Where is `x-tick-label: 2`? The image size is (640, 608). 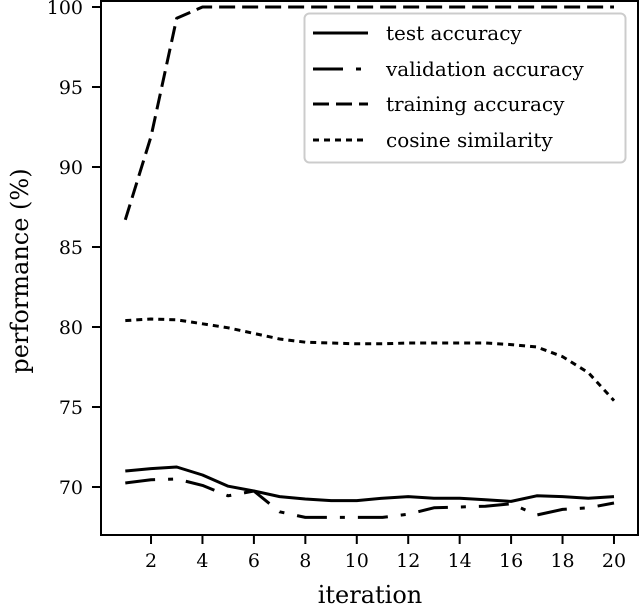 x-tick-label: 2 is located at coordinates (151, 561).